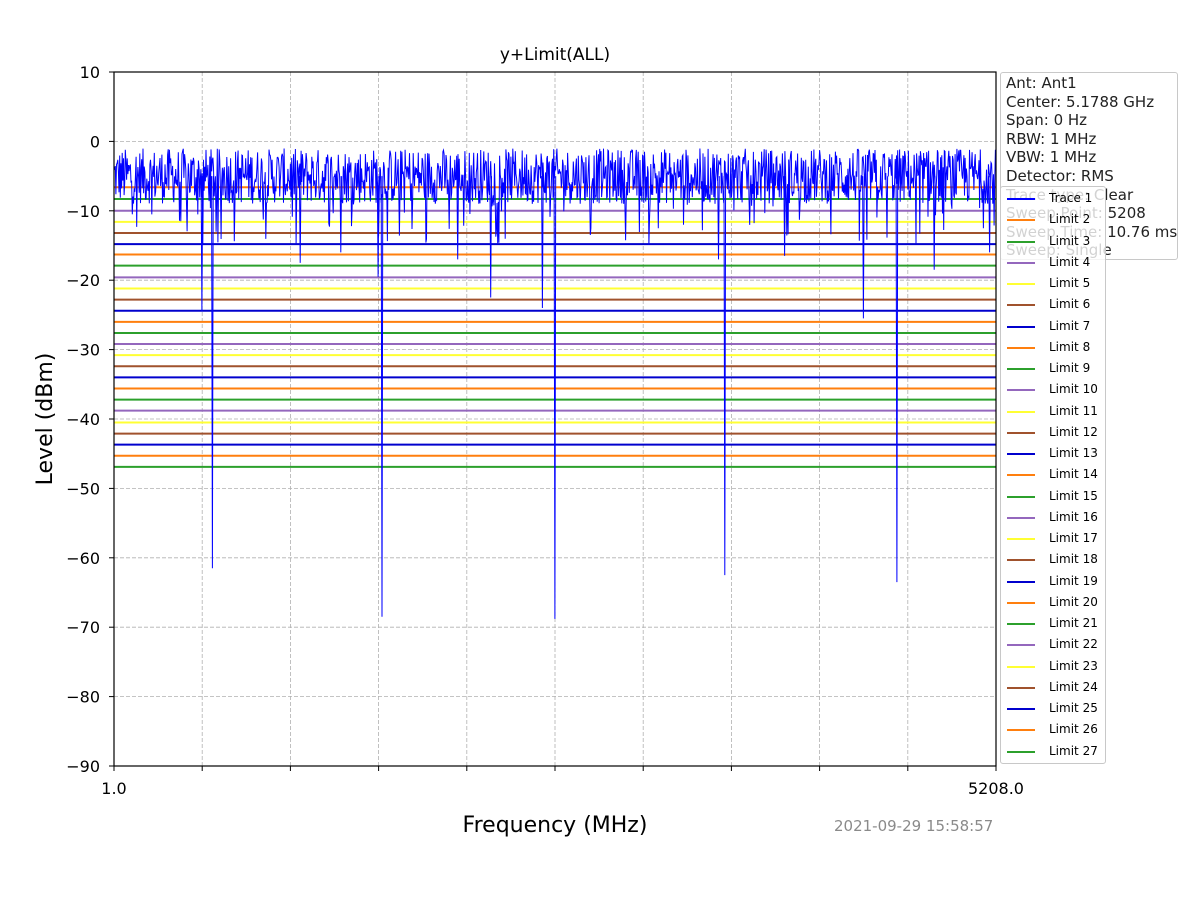 The image size is (1200, 900). What do you see at coordinates (1051, 157) in the screenshot?
I see `info-line: VBW: 1 MHz` at bounding box center [1051, 157].